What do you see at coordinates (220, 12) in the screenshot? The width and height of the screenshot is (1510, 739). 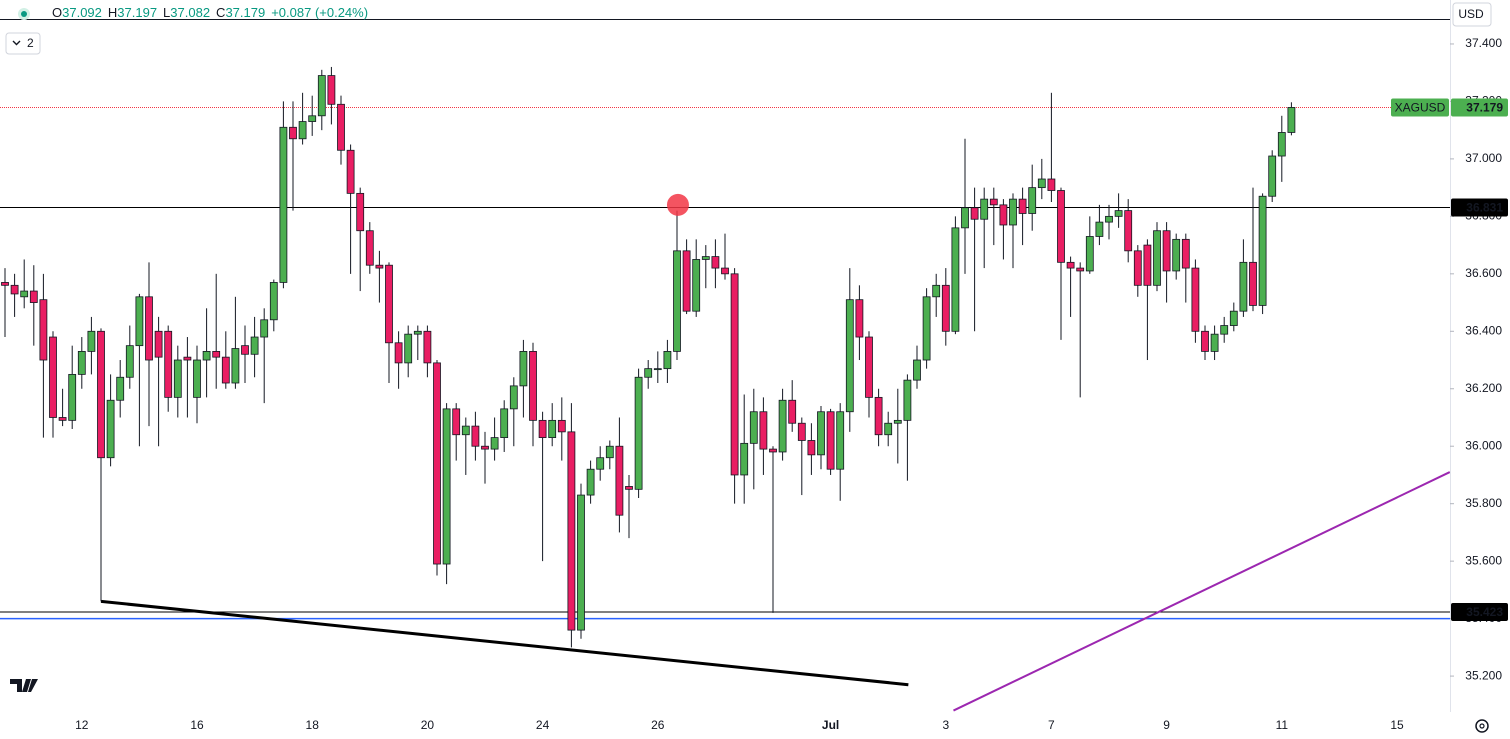 I see `ohlc-label: C` at bounding box center [220, 12].